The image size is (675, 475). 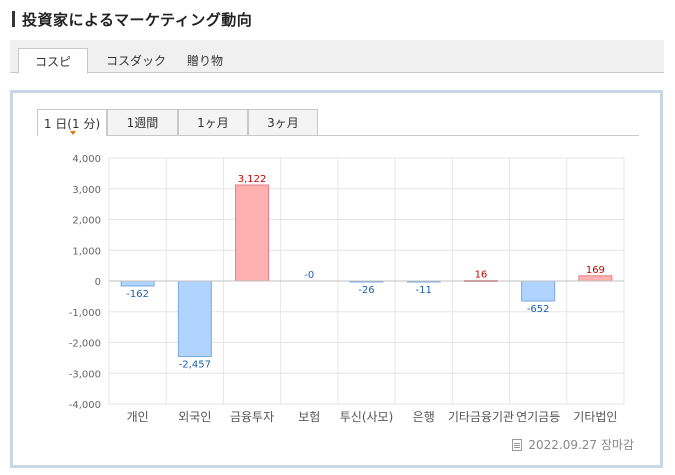 I want to click on value-label: 169, so click(x=595, y=270).